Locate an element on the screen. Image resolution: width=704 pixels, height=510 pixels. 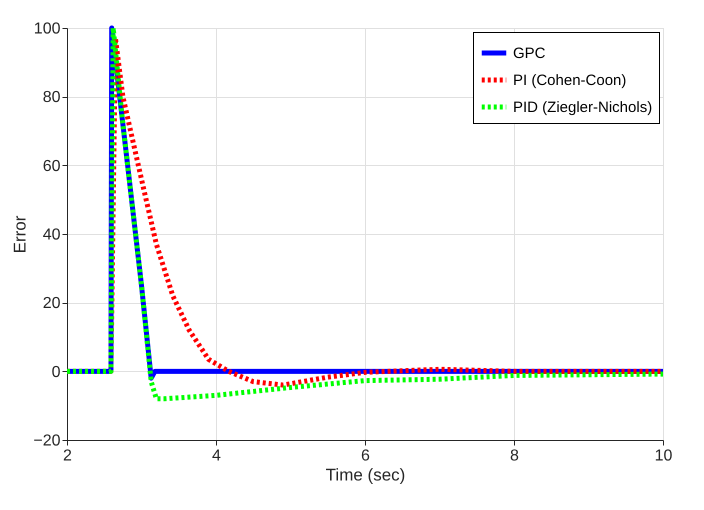
legend-label: GPC is located at coordinates (529, 53).